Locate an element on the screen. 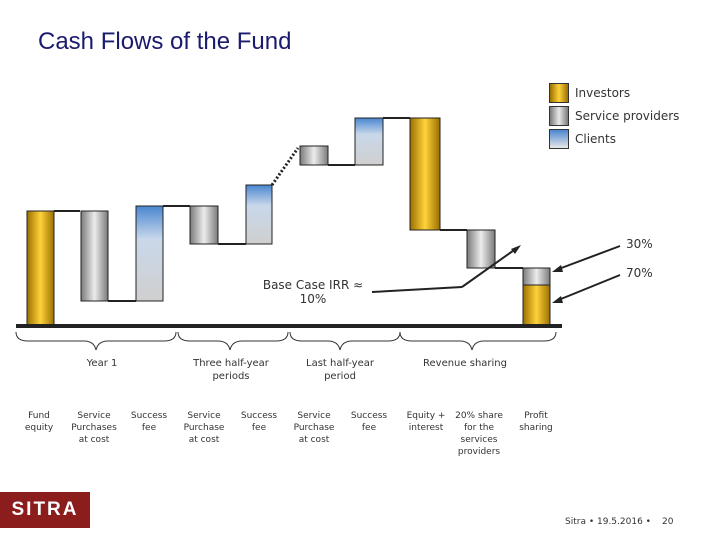 This screenshot has width=720, height=540. legend-swatch-clients is located at coordinates (559, 139).